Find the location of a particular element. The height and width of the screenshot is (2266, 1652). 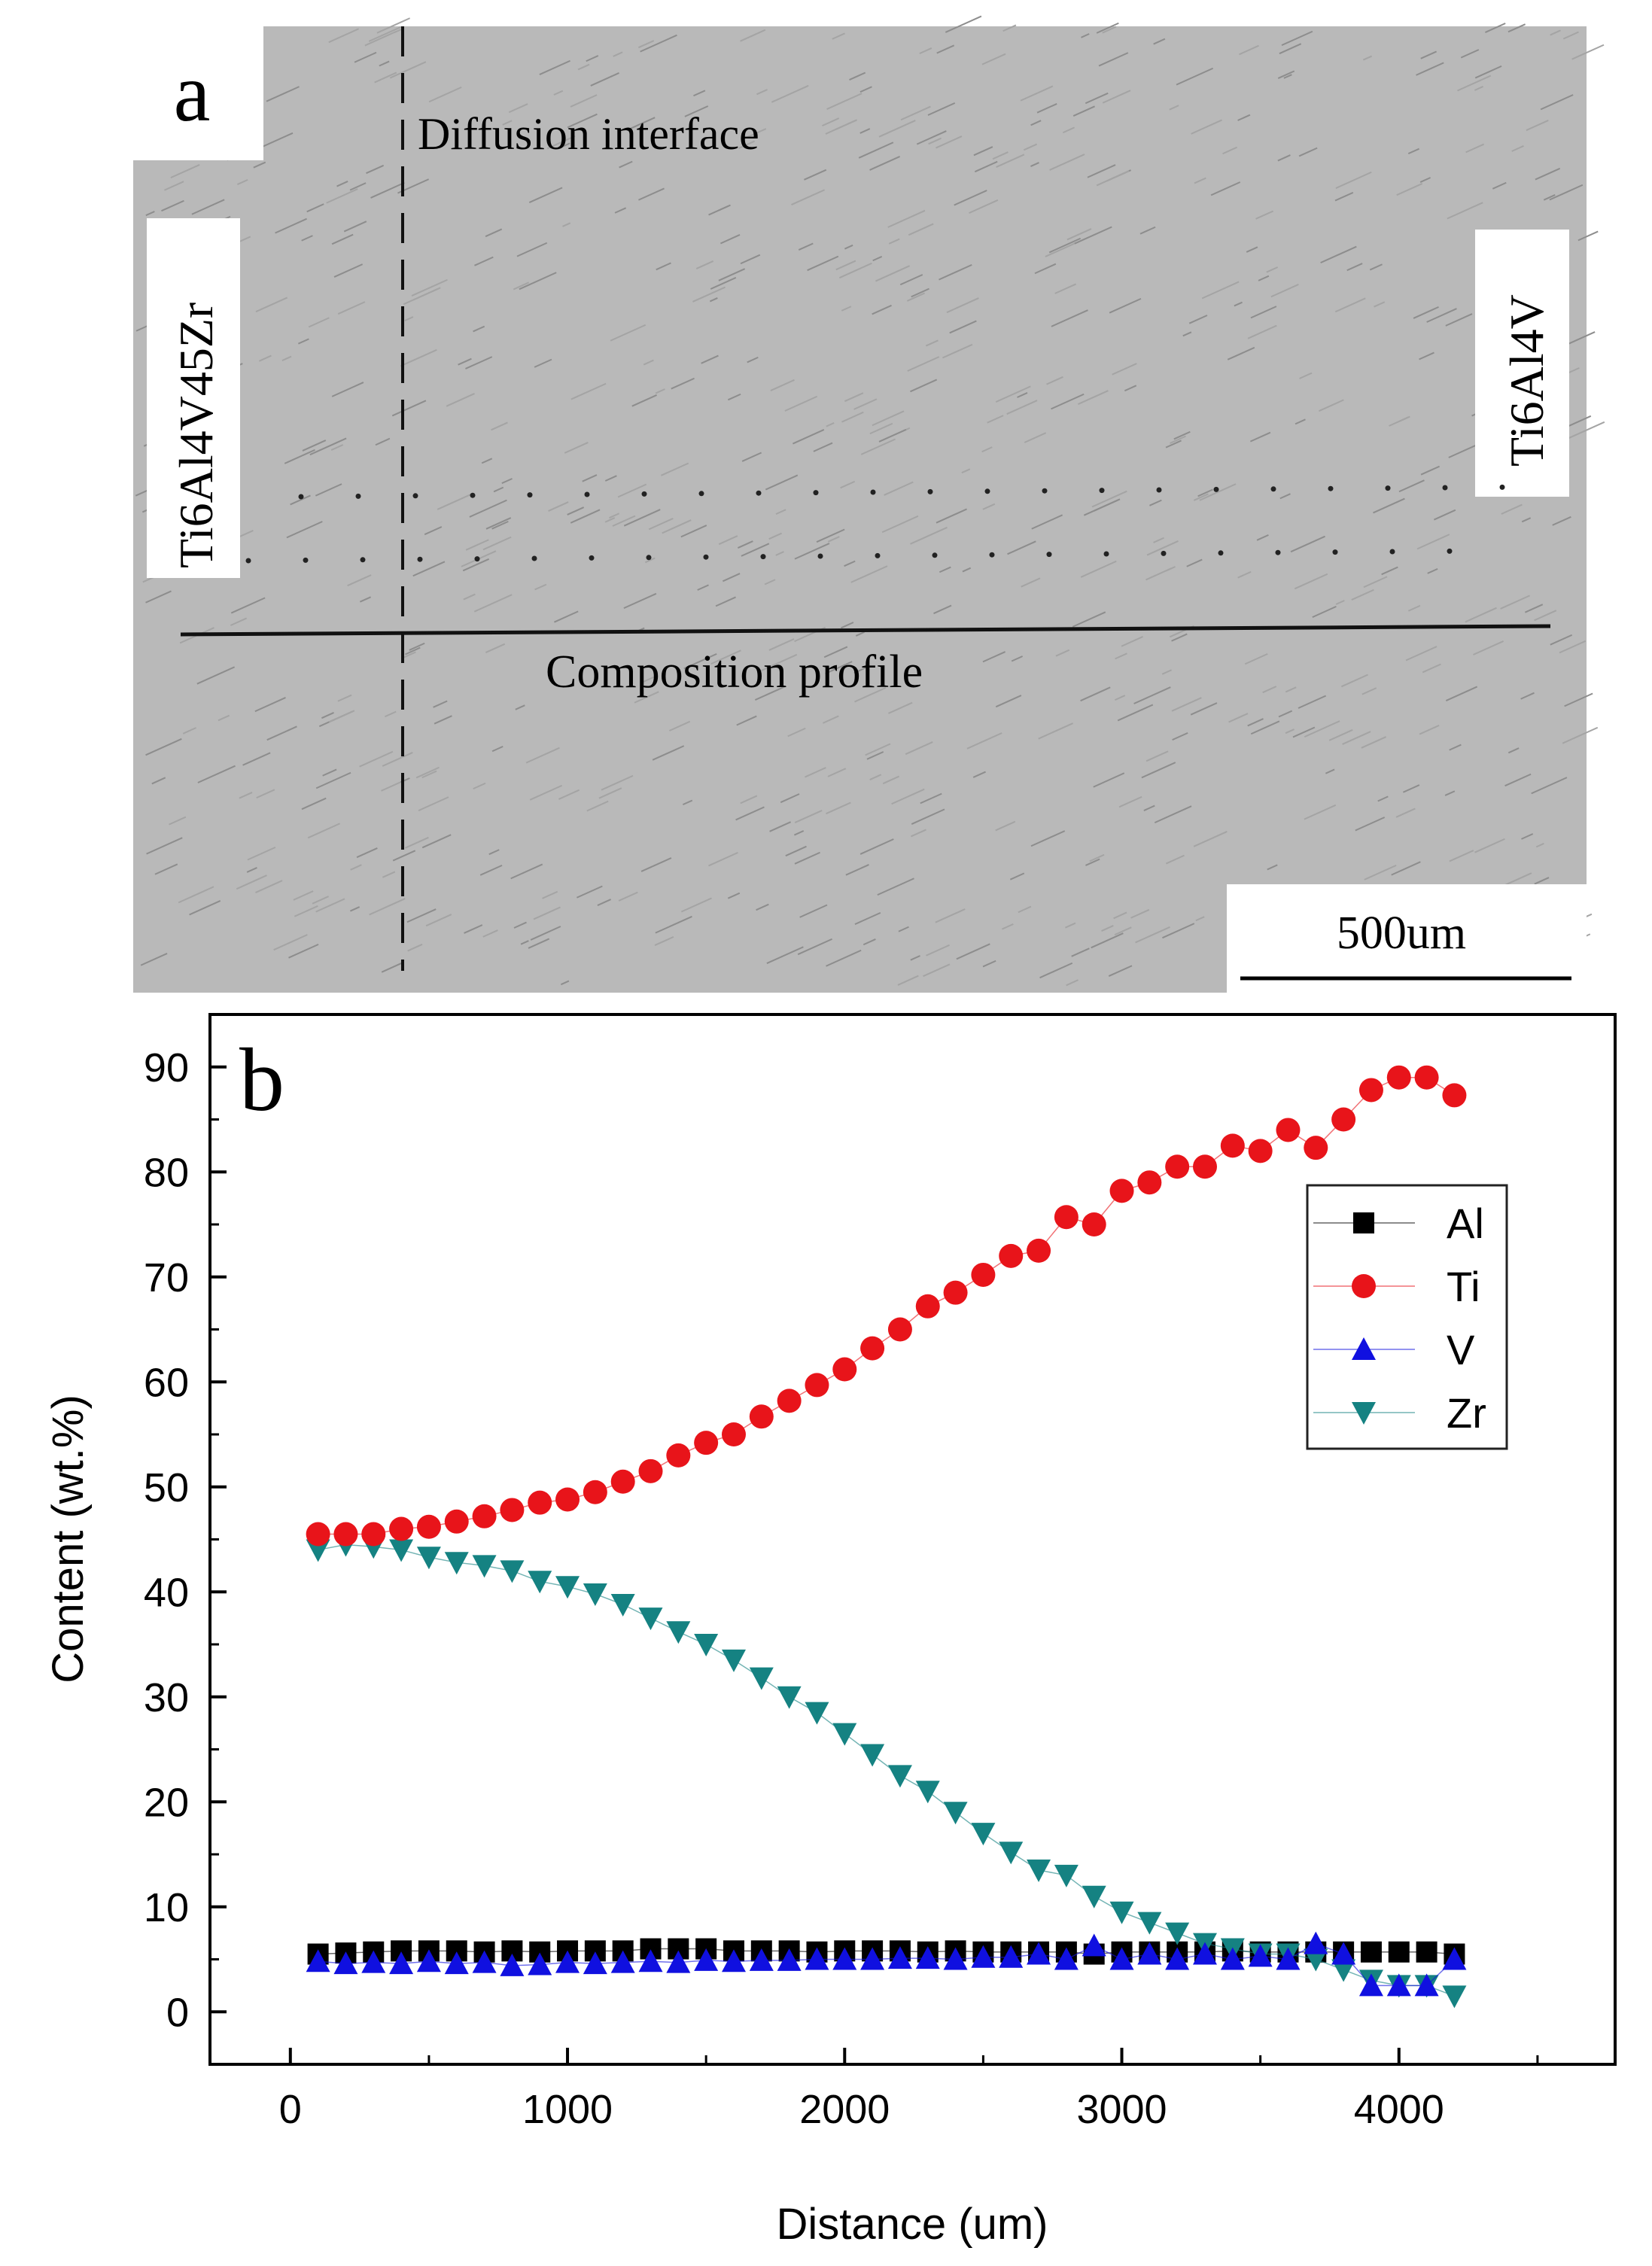

y-tick-label: 40 is located at coordinates (166, 1592).